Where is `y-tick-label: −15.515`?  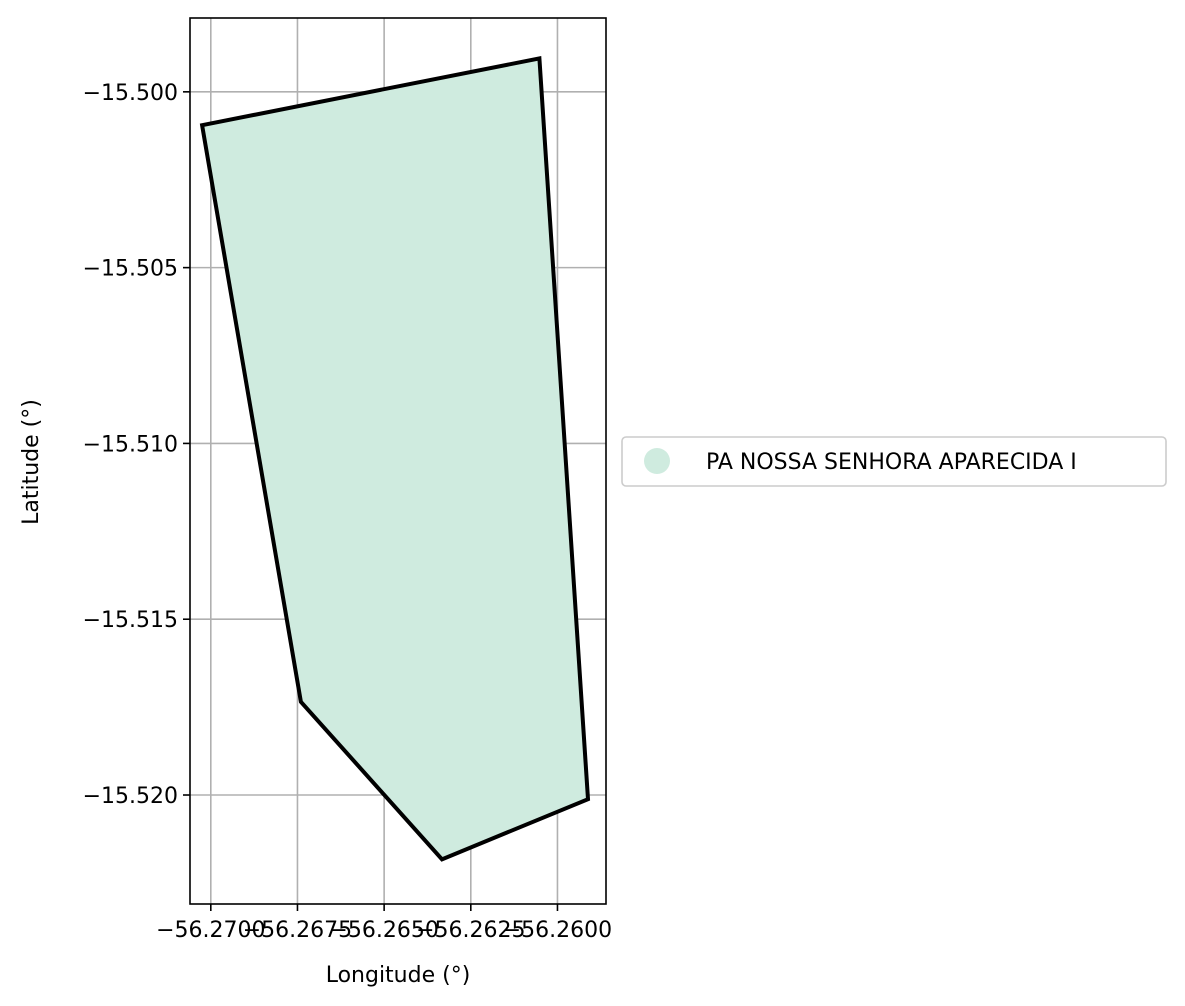
y-tick-label: −15.515 is located at coordinates (130, 620).